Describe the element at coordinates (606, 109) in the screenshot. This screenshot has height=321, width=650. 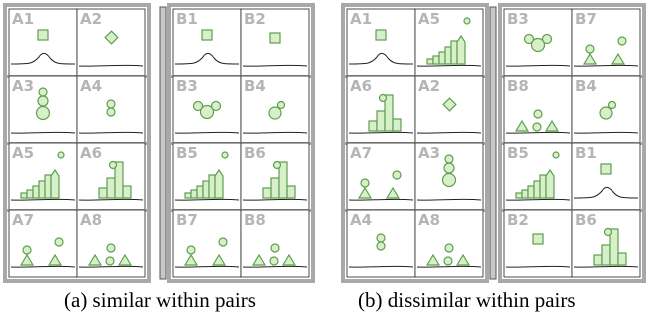
I see `tile: B4` at that location.